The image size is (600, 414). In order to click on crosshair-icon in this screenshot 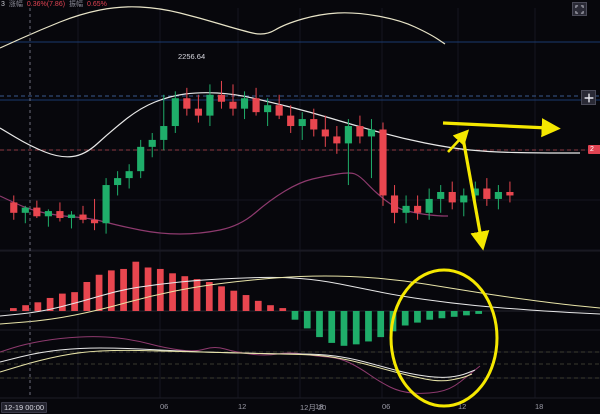, I will do `click(588, 97)`.